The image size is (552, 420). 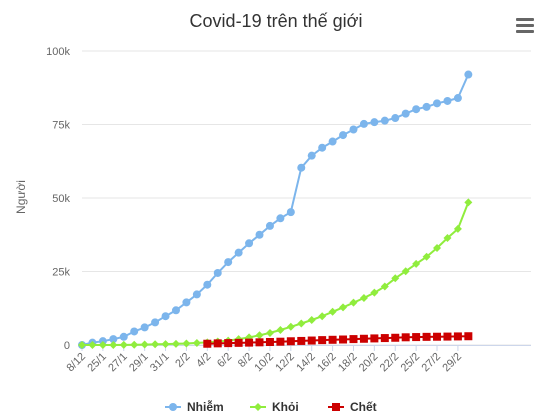 I want to click on legend-item-2: Chết, so click(x=352, y=407).